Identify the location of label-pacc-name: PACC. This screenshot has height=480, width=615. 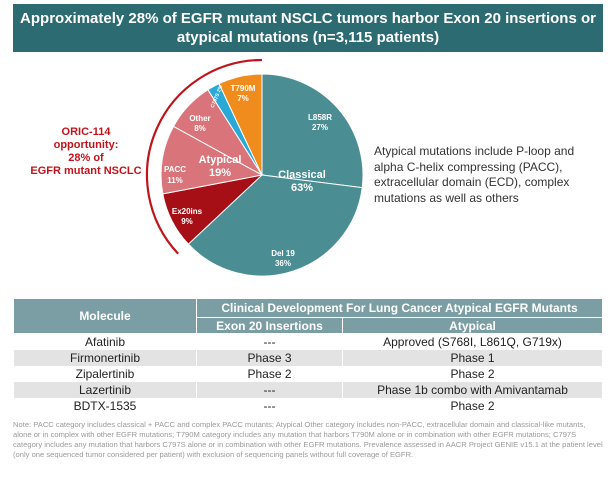
(175, 169).